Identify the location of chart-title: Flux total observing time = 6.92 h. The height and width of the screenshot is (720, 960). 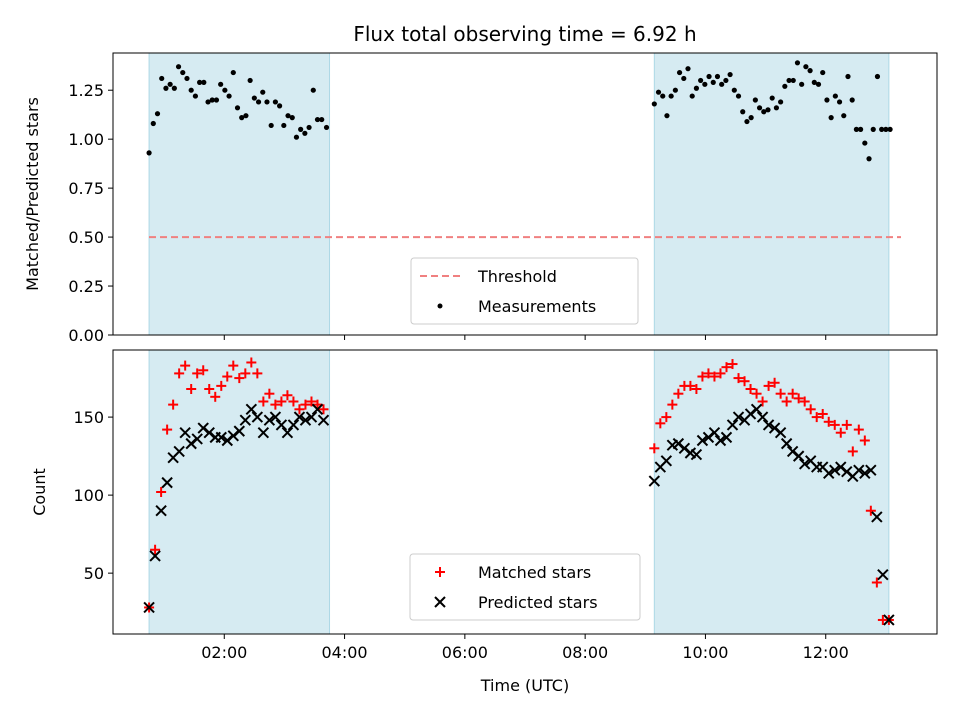
(524, 34).